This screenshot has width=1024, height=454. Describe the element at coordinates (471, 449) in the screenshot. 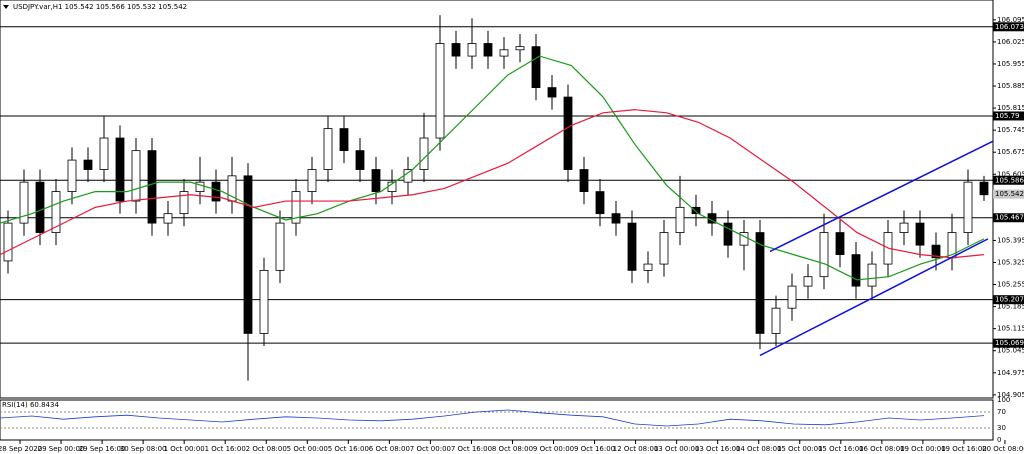

I see `x-tick-label: 7 Oct 16:00` at that location.